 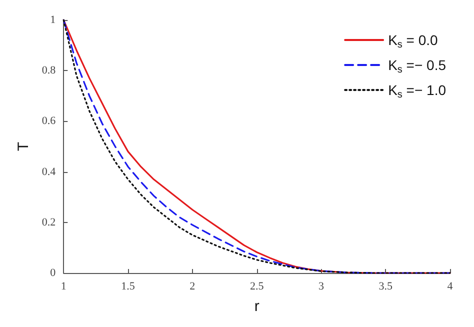 What do you see at coordinates (193, 286) in the screenshot?
I see `x-tick-label: 2` at bounding box center [193, 286].